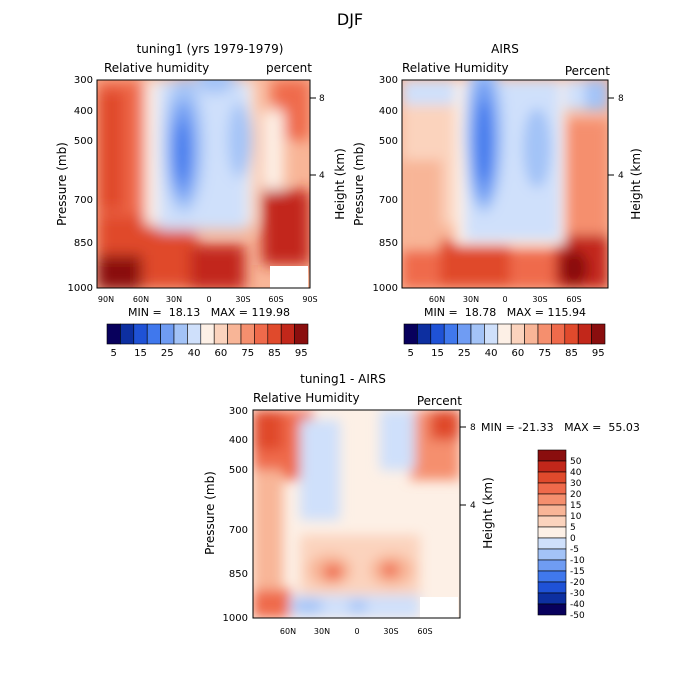 The width and height of the screenshot is (700, 700). I want to click on panel-diff-height-axis-label: Height (km), so click(488, 512).